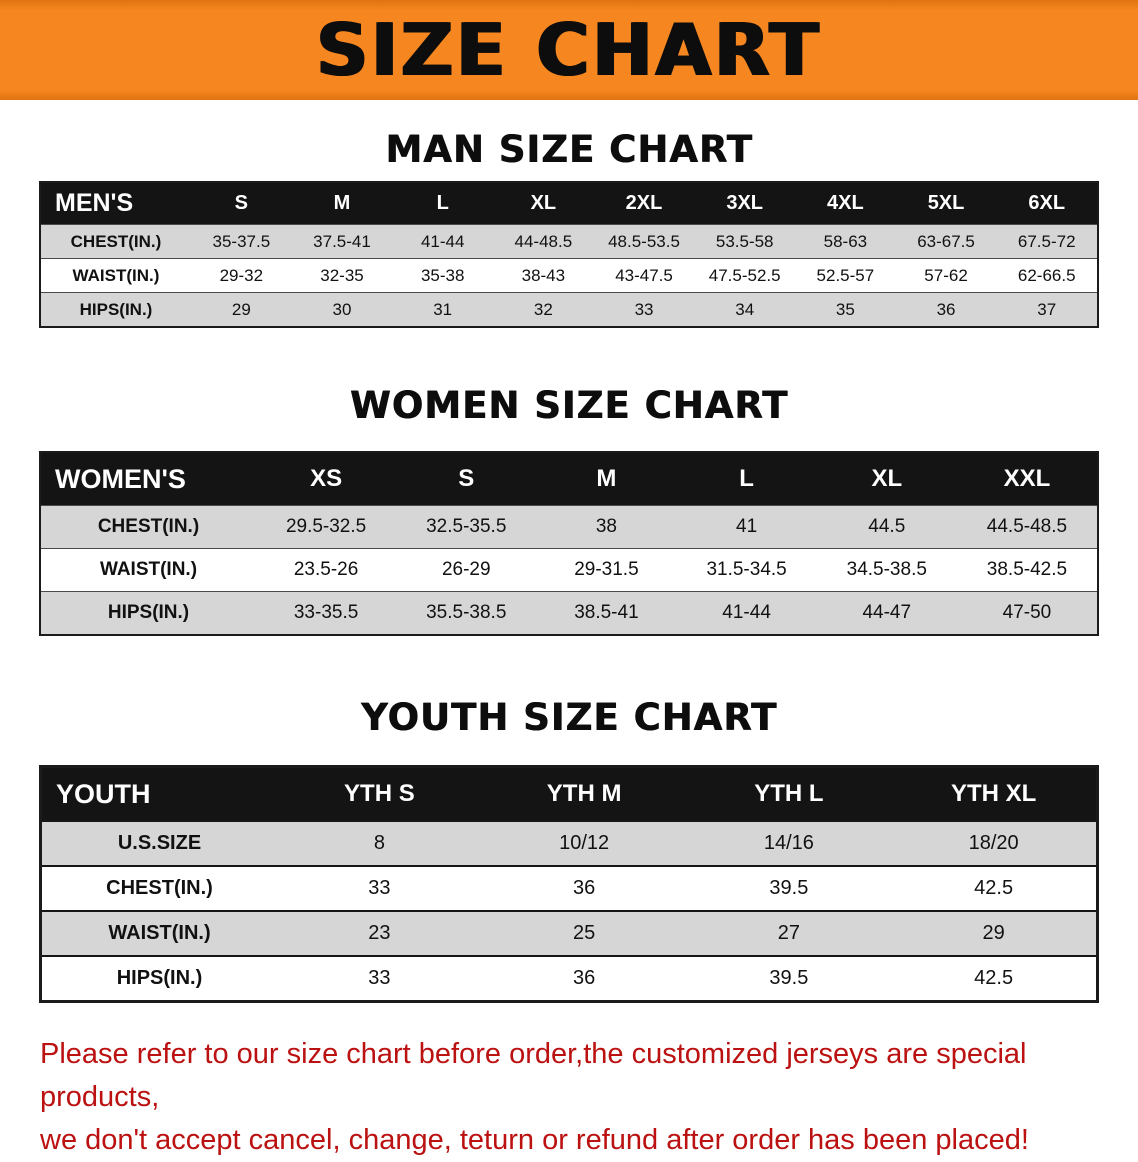 This screenshot has width=1138, height=1162. What do you see at coordinates (606, 569) in the screenshot?
I see `value-cell: 29-31.5` at bounding box center [606, 569].